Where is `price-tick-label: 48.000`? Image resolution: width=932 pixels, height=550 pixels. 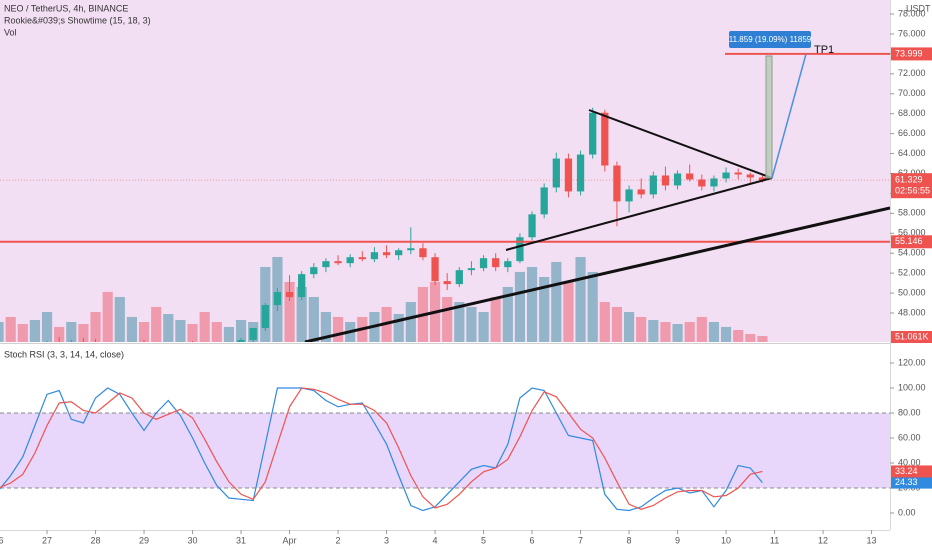
price-tick-label: 48.000 is located at coordinates (912, 312).